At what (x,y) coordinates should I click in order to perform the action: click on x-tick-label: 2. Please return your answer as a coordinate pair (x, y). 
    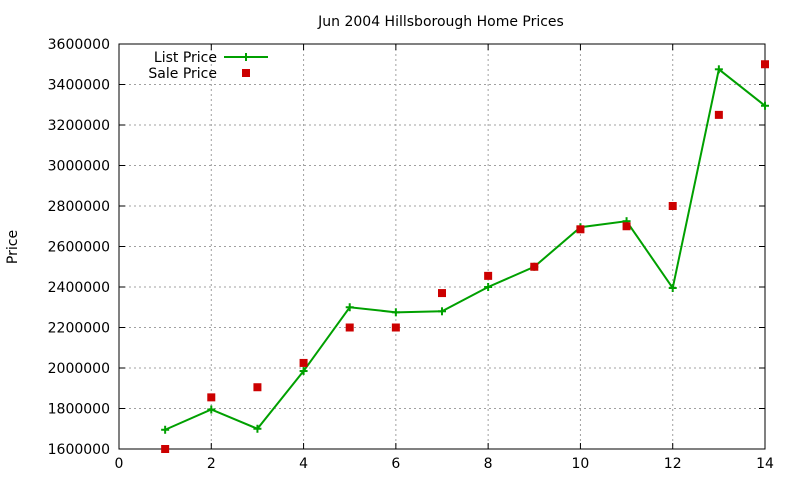
    Looking at the image, I should click on (211, 464).